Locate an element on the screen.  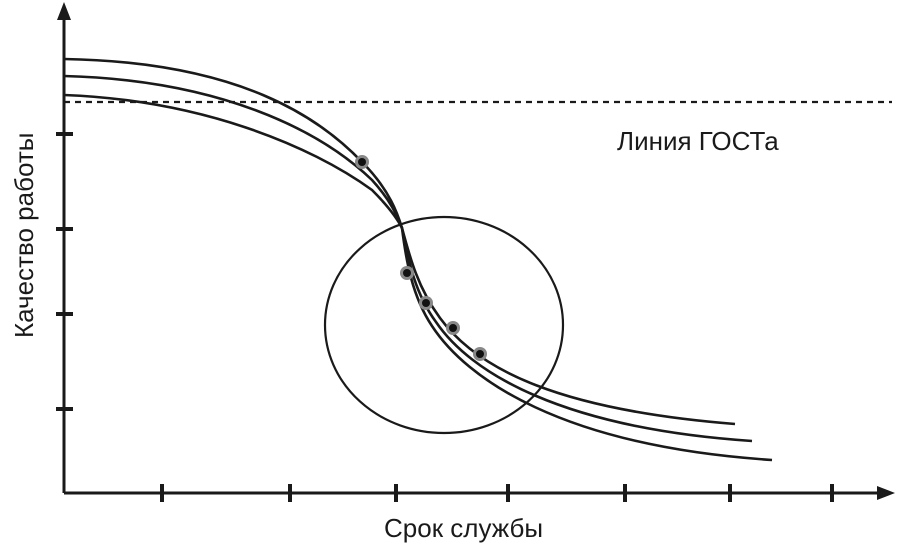
highlight-circle is located at coordinates (444, 325).